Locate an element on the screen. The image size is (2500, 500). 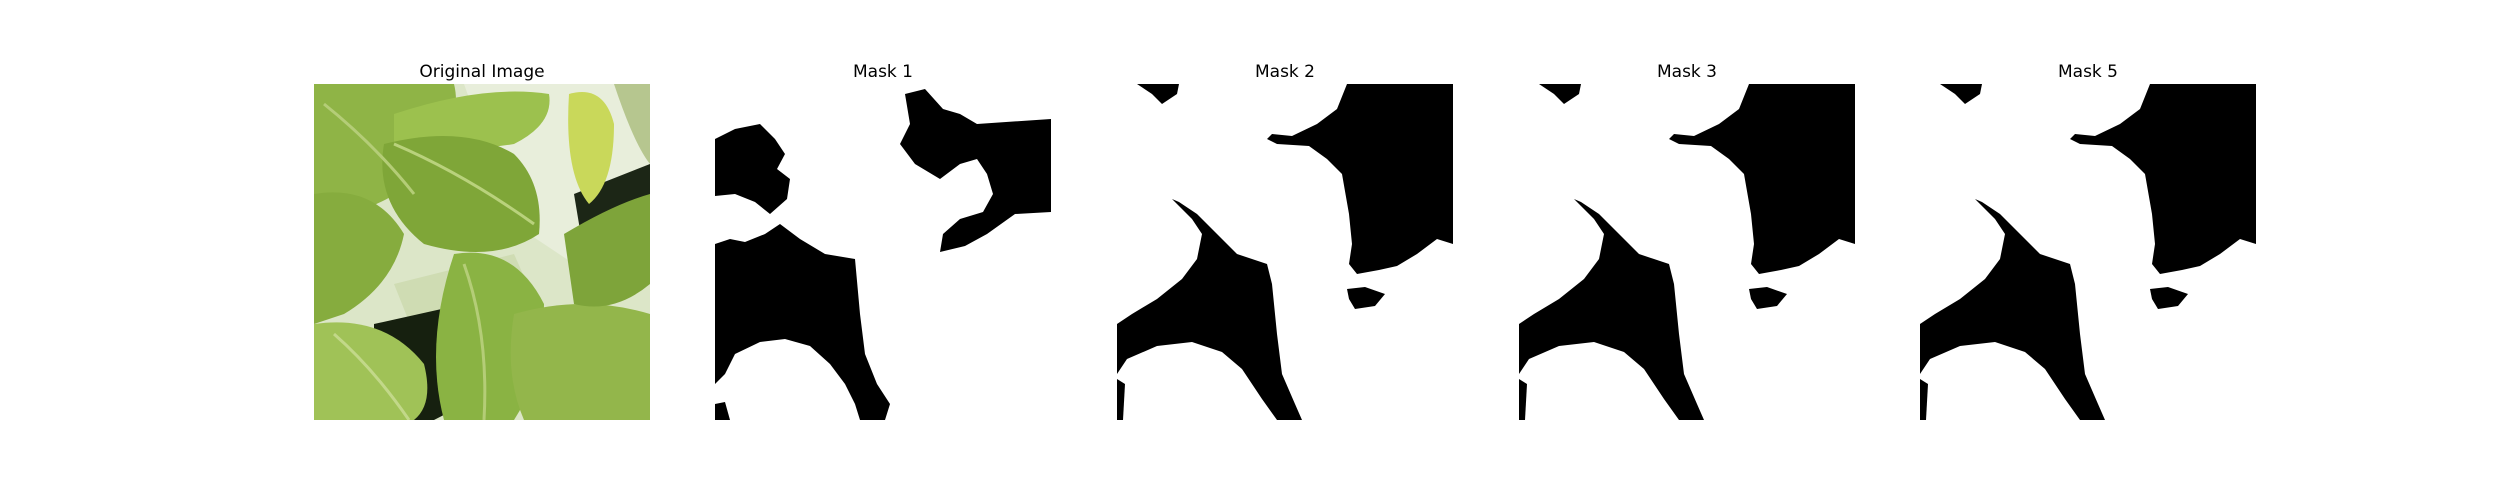
mask-2-image is located at coordinates (1285, 252).